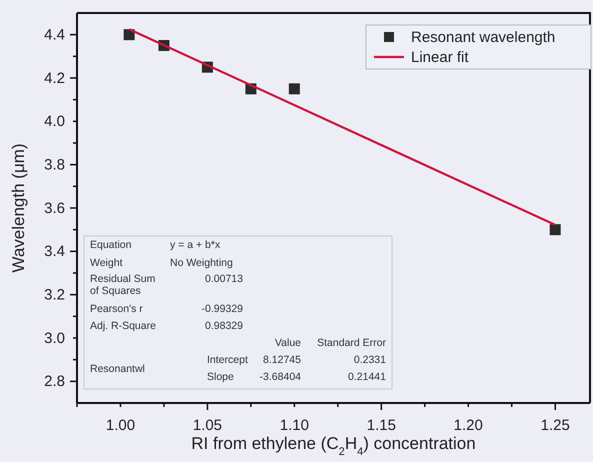  Describe the element at coordinates (106, 263) in the screenshot. I see `annotation: Weight` at that location.